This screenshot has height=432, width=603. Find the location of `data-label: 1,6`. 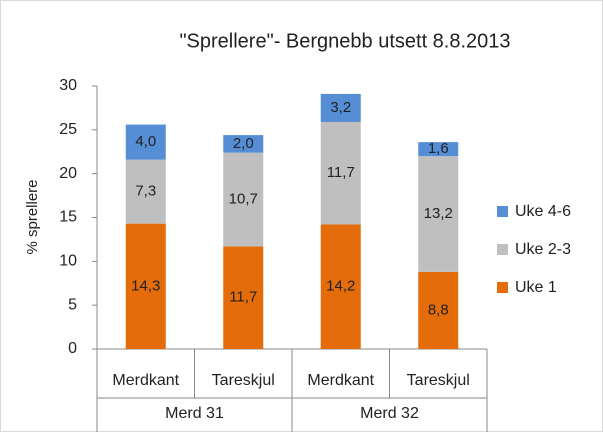

data-label: 1,6 is located at coordinates (438, 148).